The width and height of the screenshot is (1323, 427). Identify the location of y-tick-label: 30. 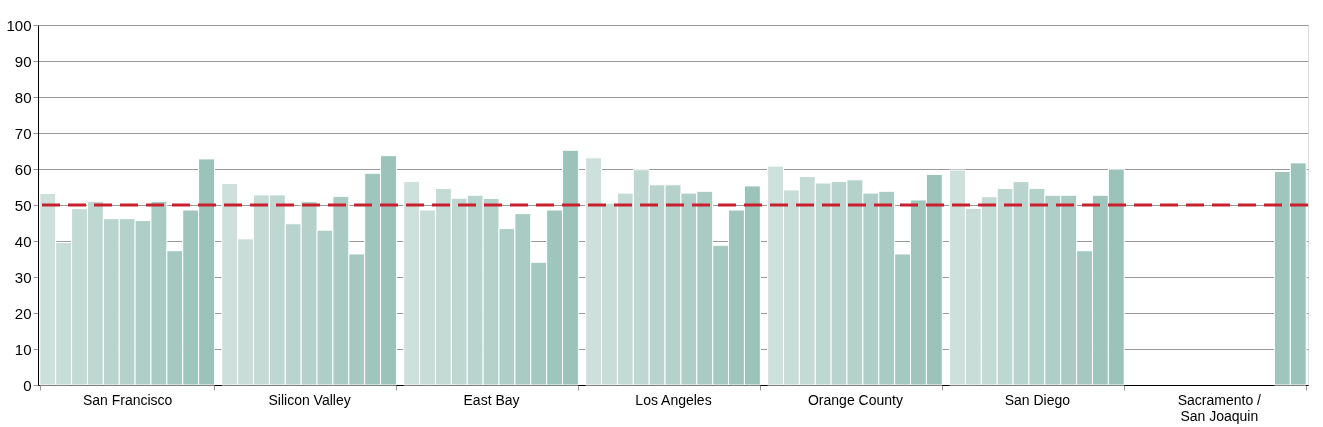
(23, 277).